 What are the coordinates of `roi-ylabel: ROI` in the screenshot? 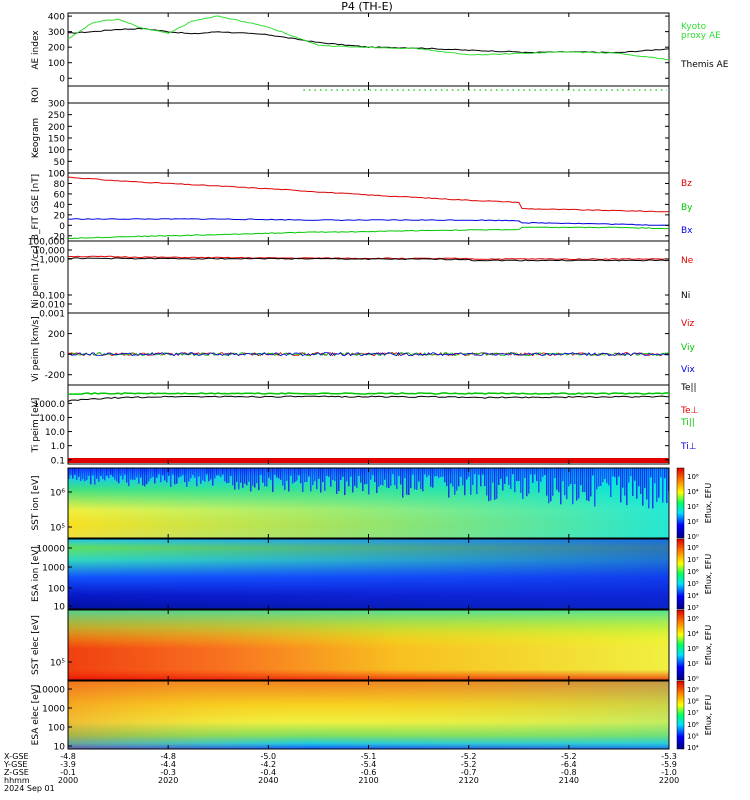 It's located at (36, 95).